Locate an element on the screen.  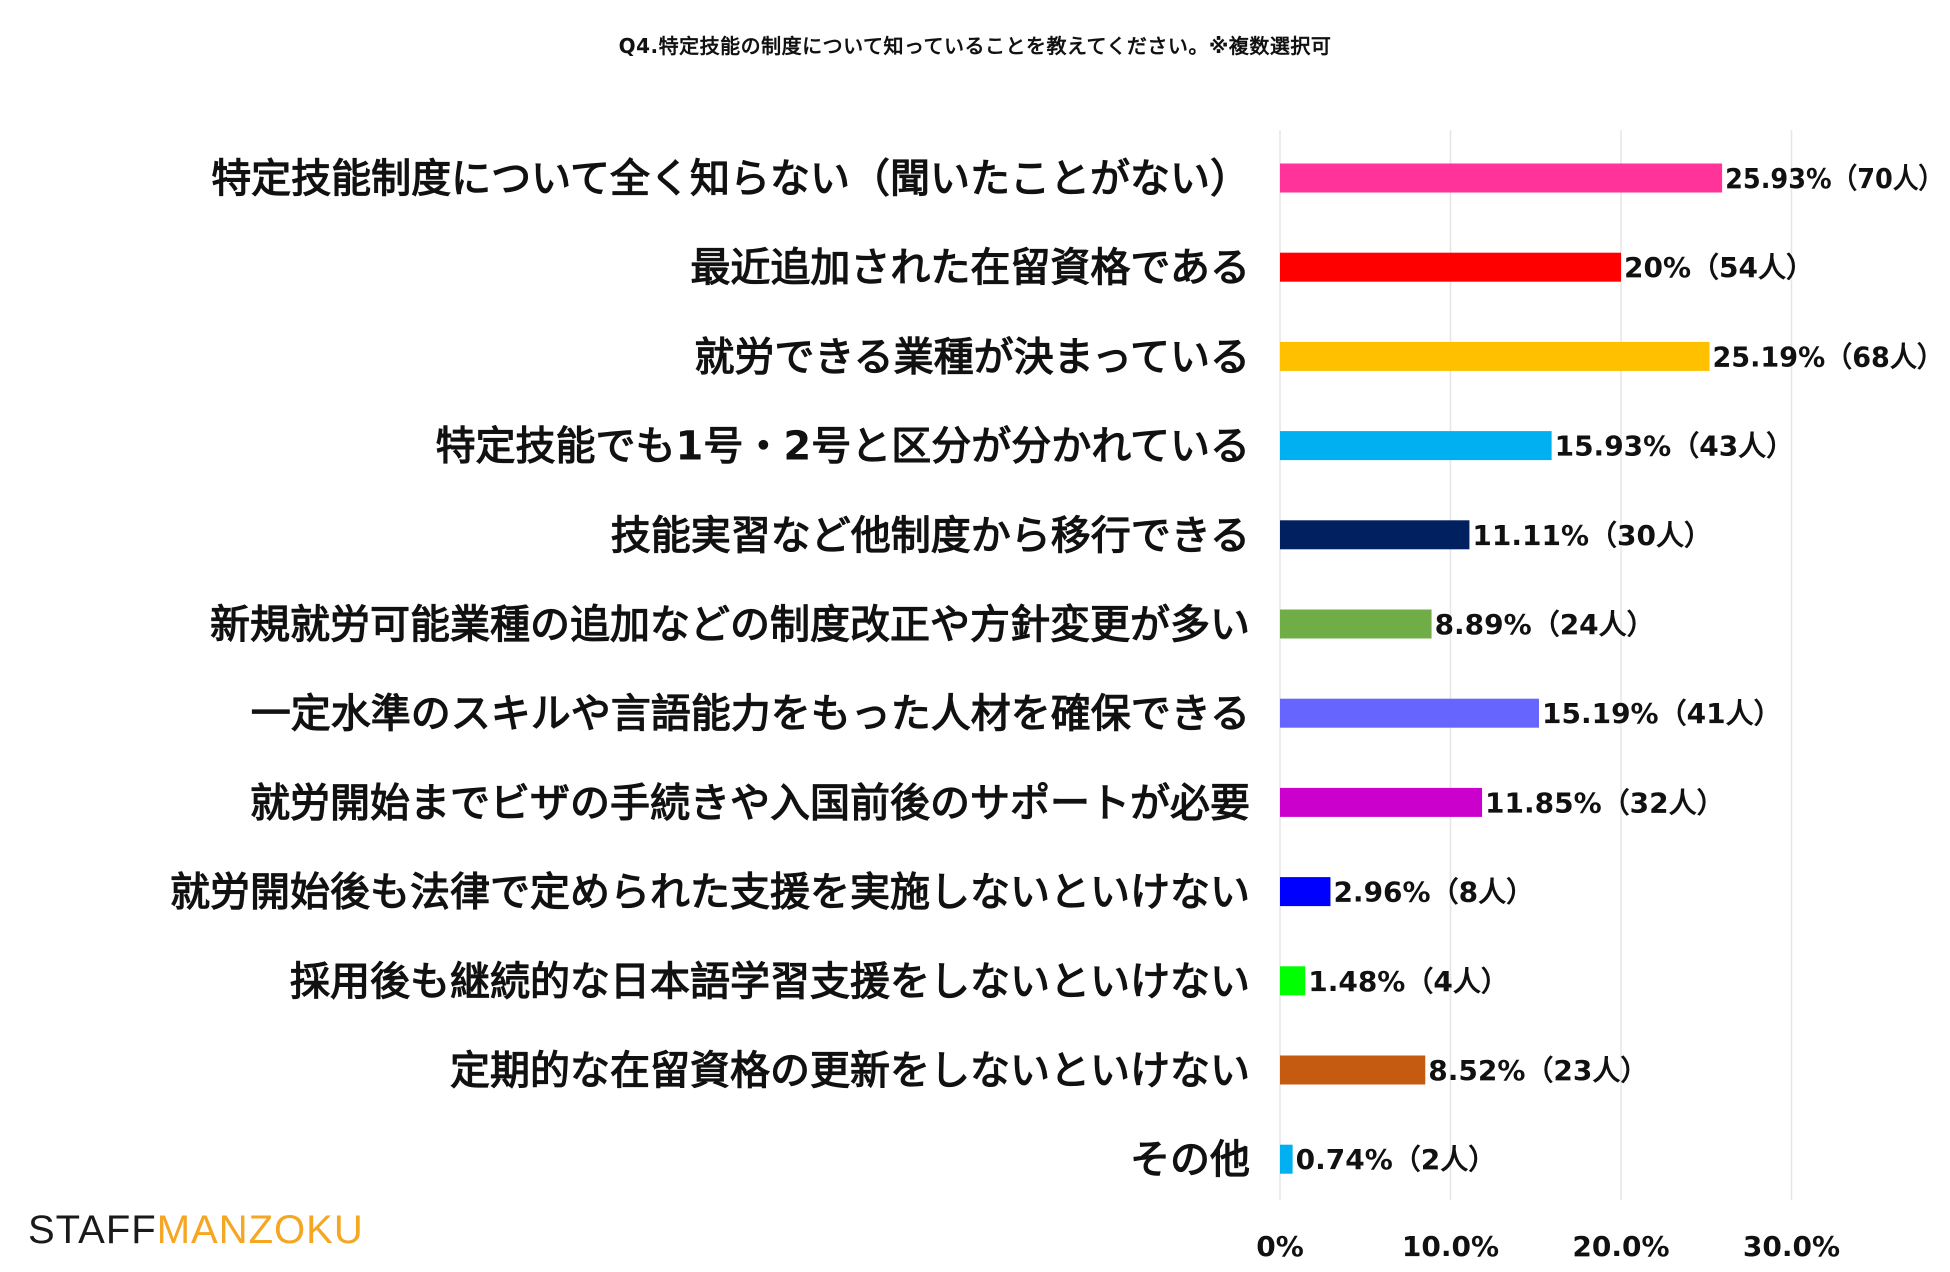
category-label: 就労開始までビザの手続きや入国前後のサポートが必要 is located at coordinates (750, 803).